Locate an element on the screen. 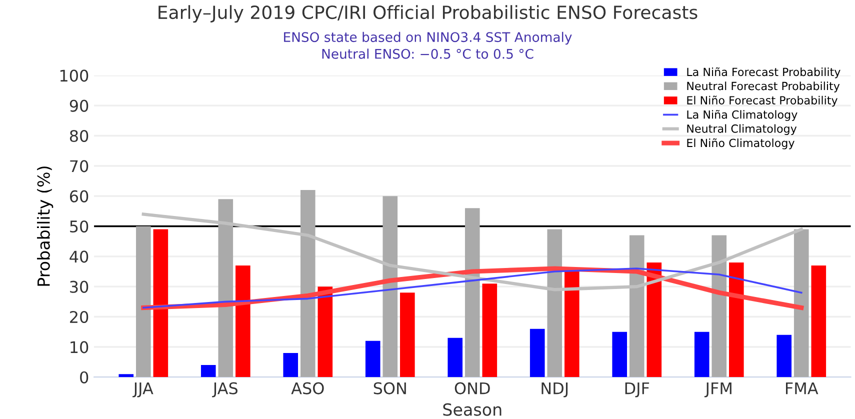  x-tick-label: SON is located at coordinates (390, 388).